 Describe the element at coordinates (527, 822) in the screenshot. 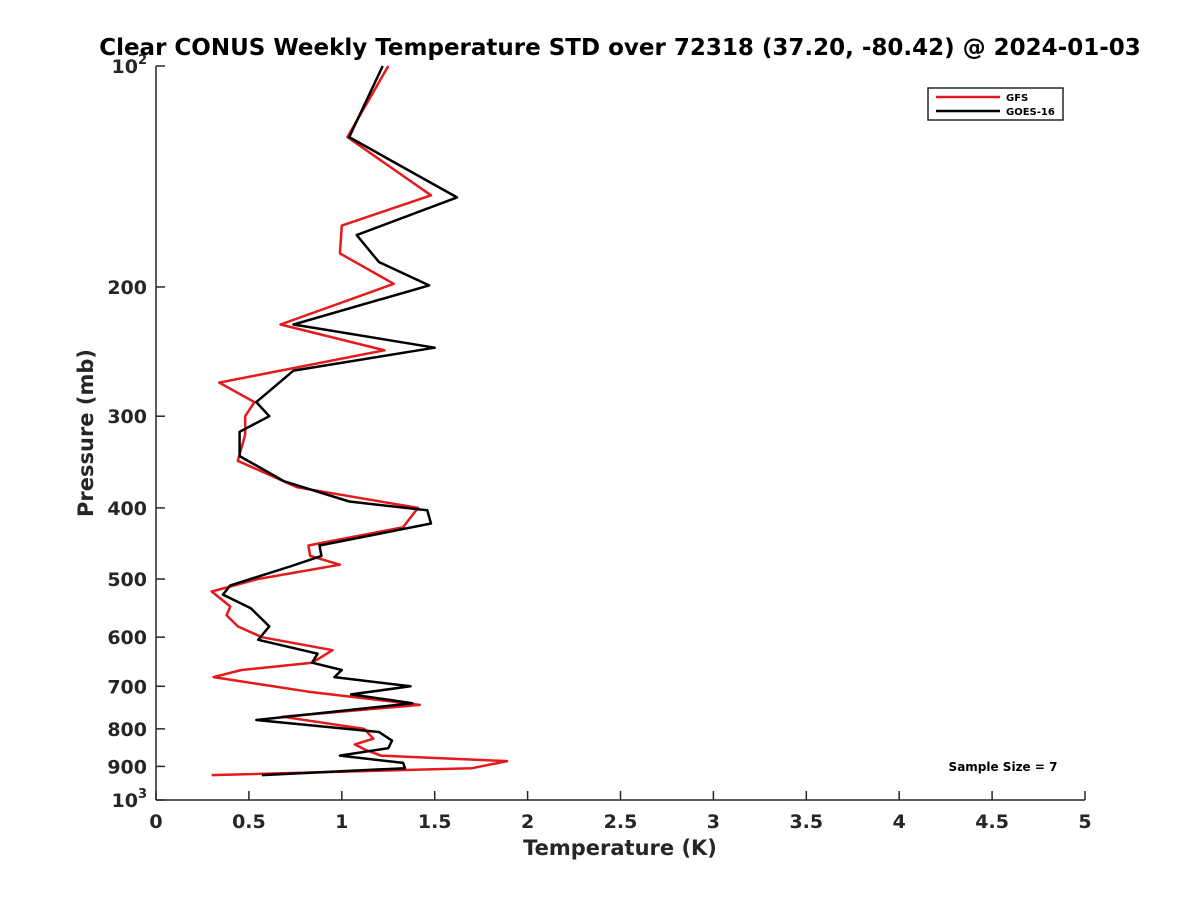

I see `x-tick-label: 2` at that location.